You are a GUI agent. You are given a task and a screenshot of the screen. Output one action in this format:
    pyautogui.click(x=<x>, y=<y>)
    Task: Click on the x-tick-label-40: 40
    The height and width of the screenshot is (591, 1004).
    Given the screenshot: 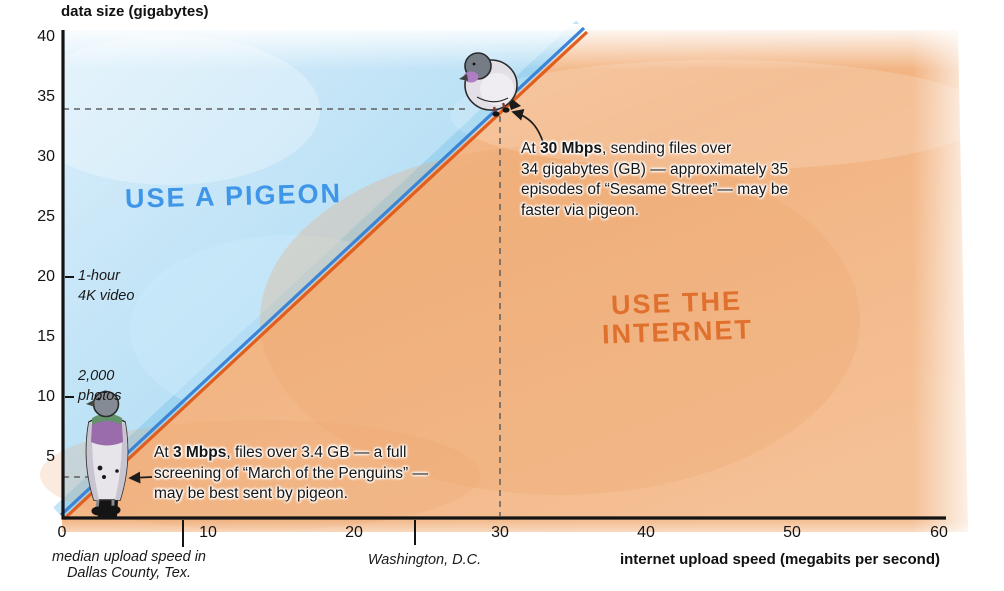 What is the action you would take?
    pyautogui.click(x=646, y=532)
    